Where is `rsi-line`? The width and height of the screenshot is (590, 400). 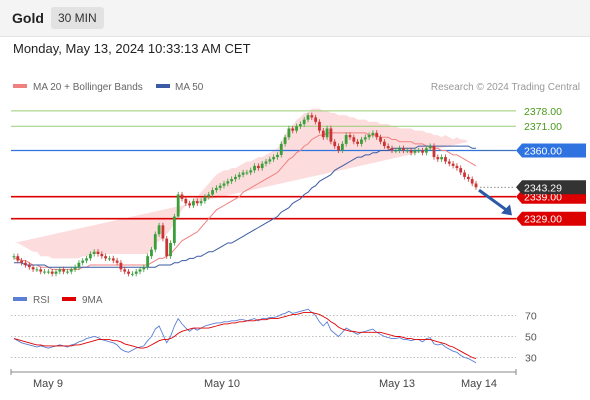 rsi-line is located at coordinates (245, 336).